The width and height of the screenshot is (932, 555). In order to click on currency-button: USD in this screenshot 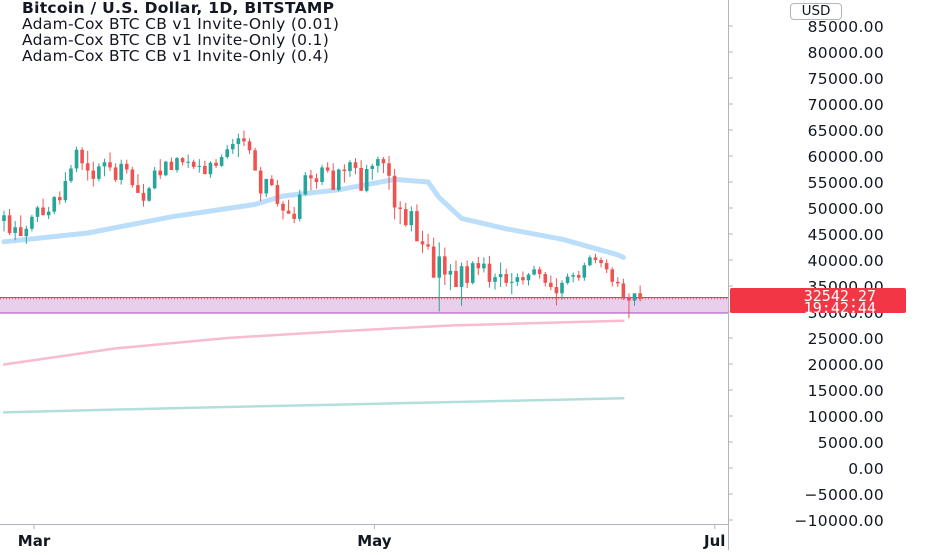, I will do `click(816, 11)`.